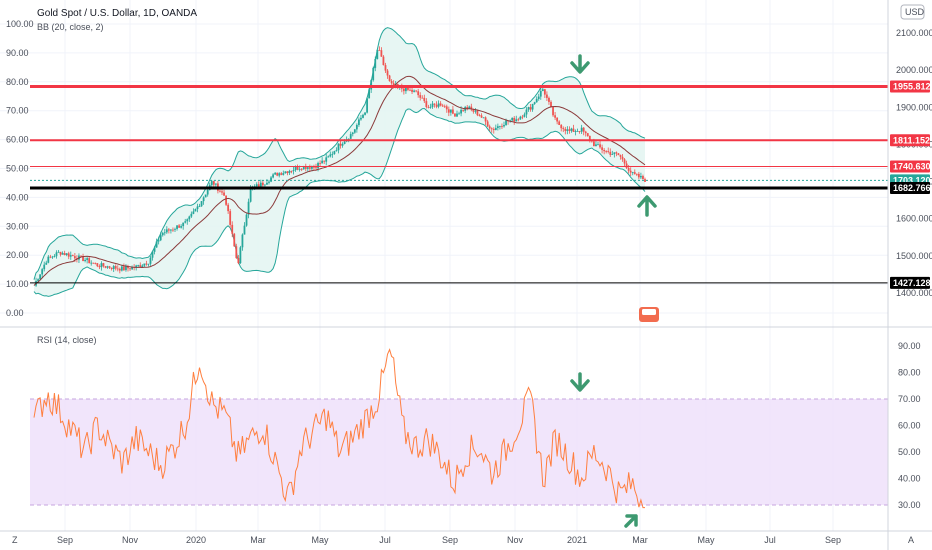  I want to click on rsi-tick-label: 40.00, so click(909, 479).